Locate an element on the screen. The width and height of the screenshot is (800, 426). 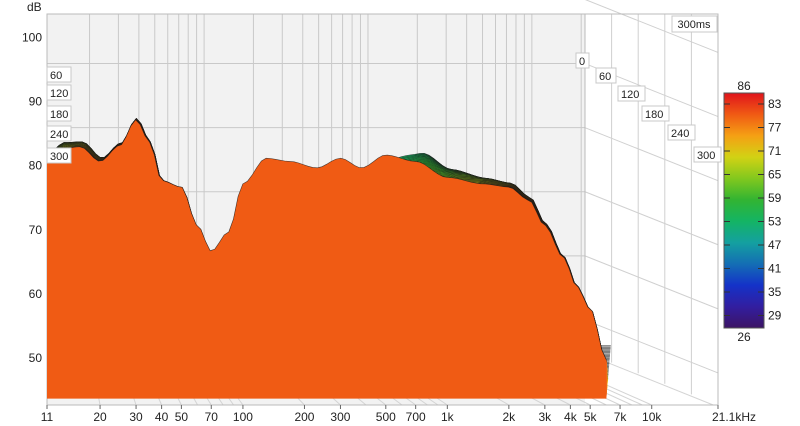
x-tick-label: 700 is located at coordinates (416, 417).